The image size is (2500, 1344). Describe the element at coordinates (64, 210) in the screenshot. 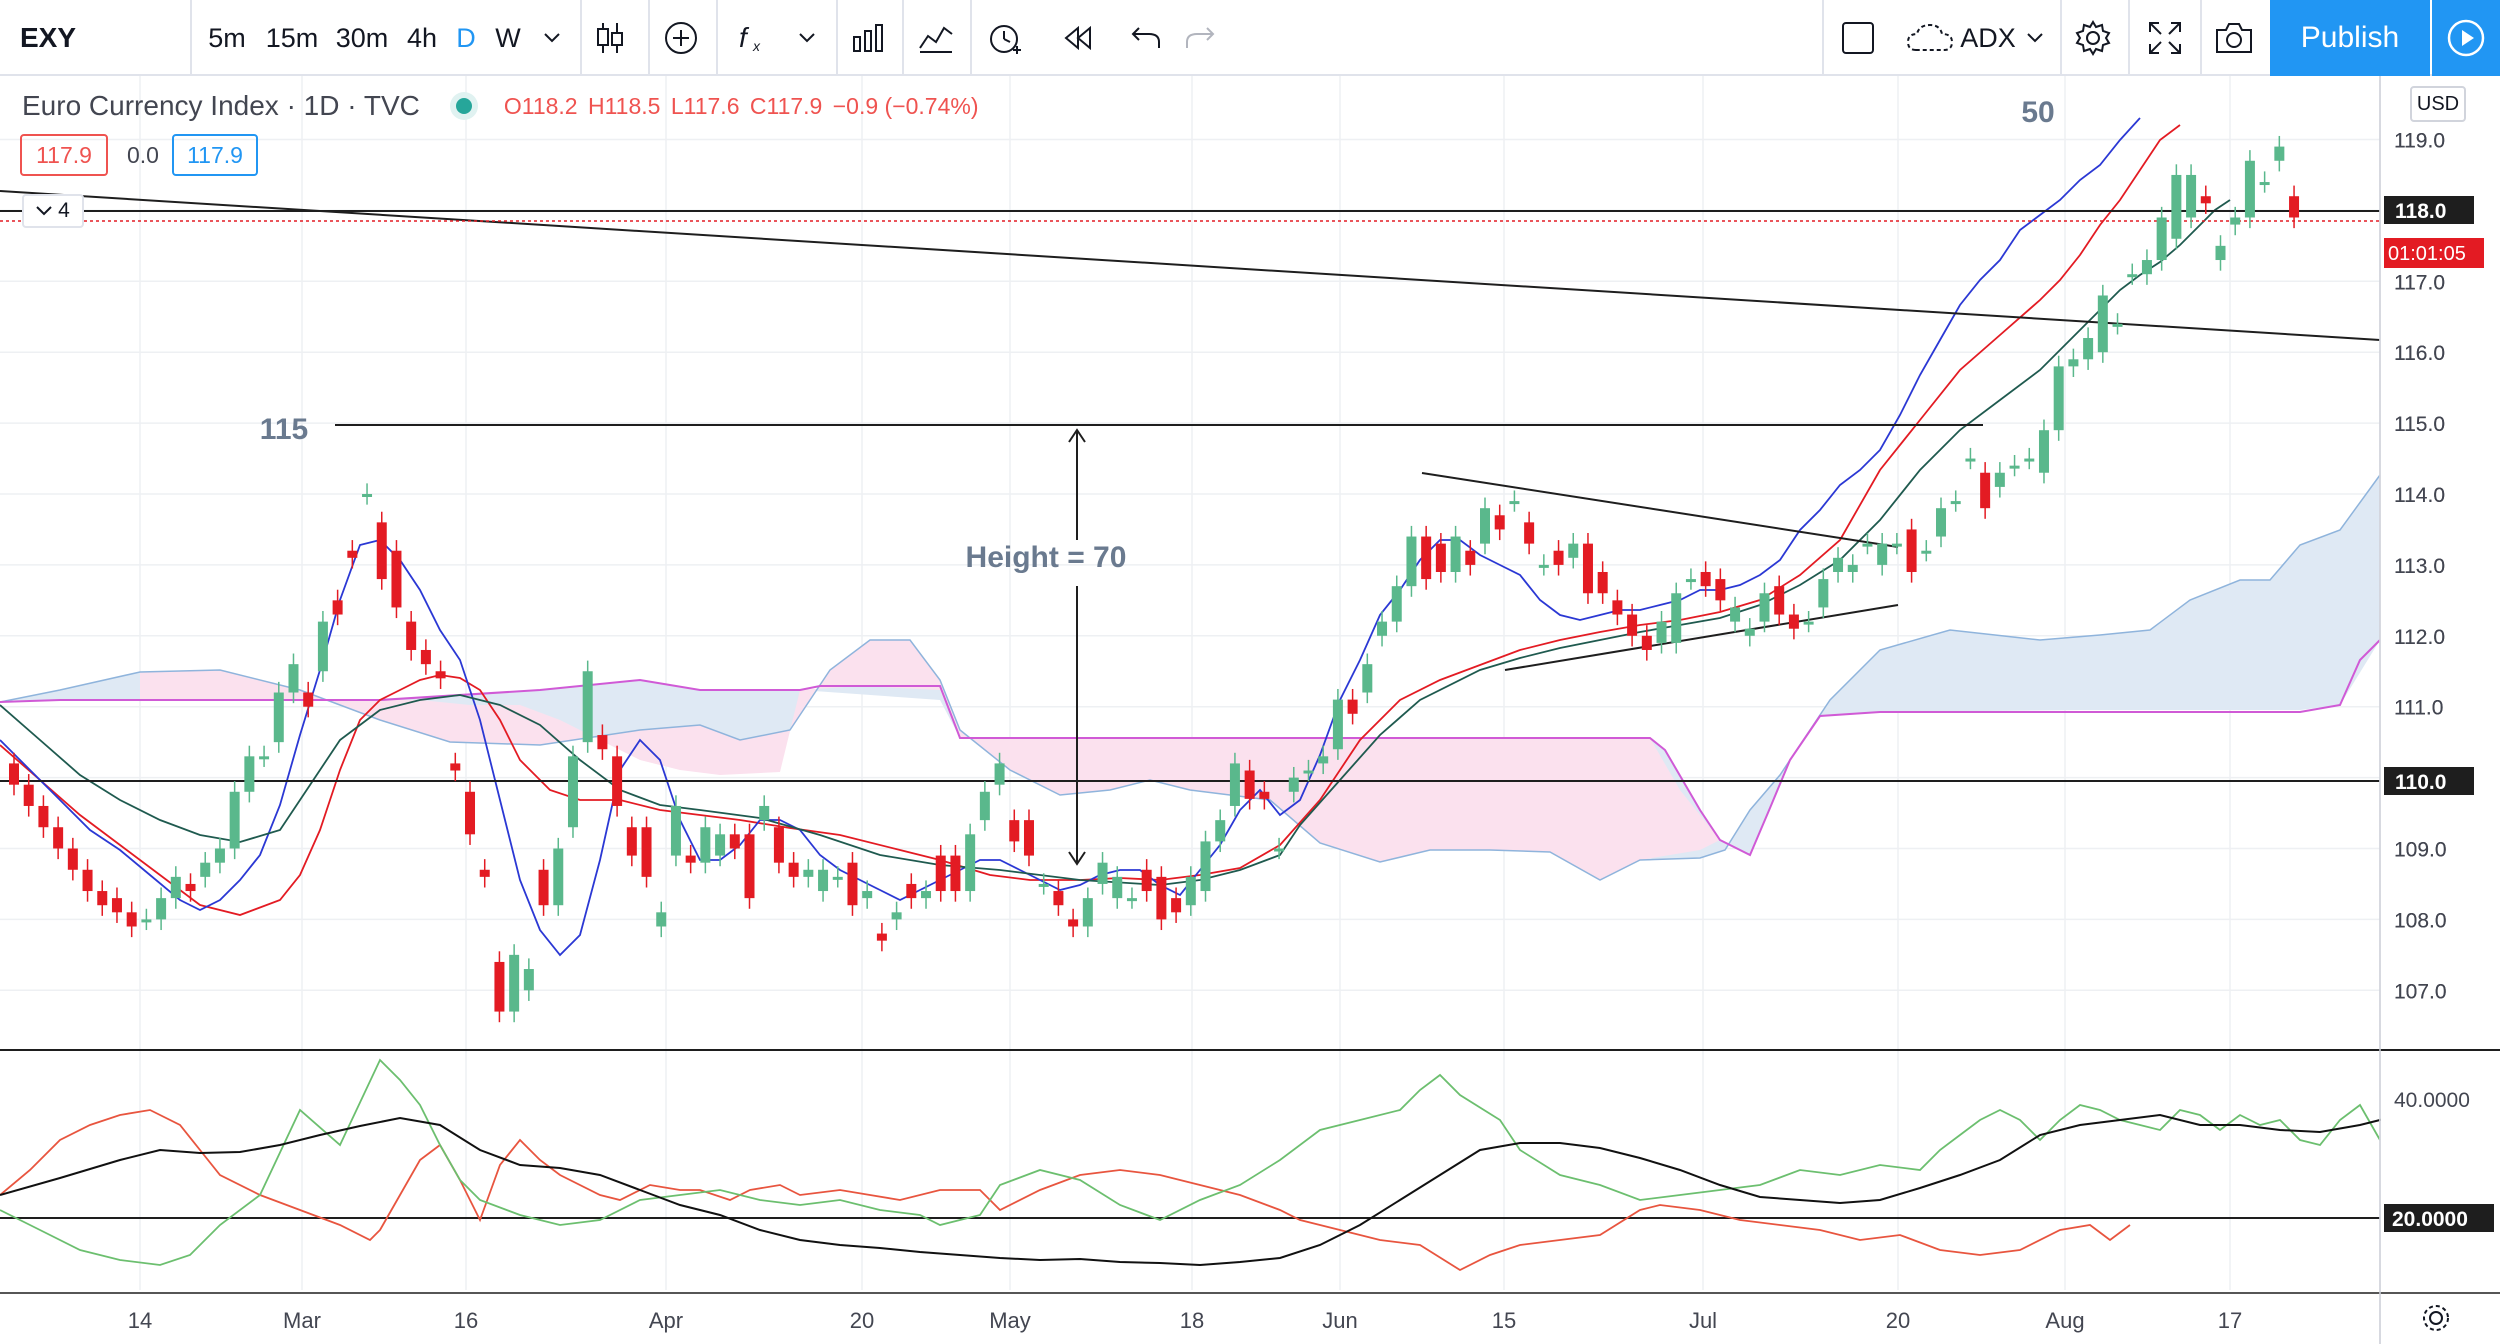

I see `studies-count: 4` at that location.